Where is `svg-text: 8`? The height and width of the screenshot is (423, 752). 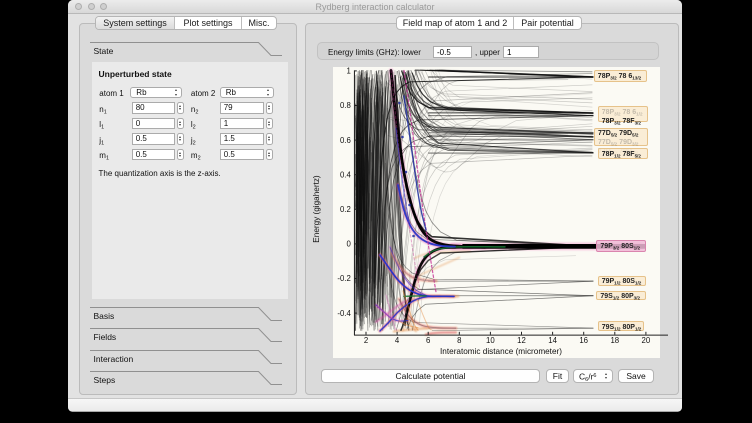 svg-text: 8 is located at coordinates (459, 340).